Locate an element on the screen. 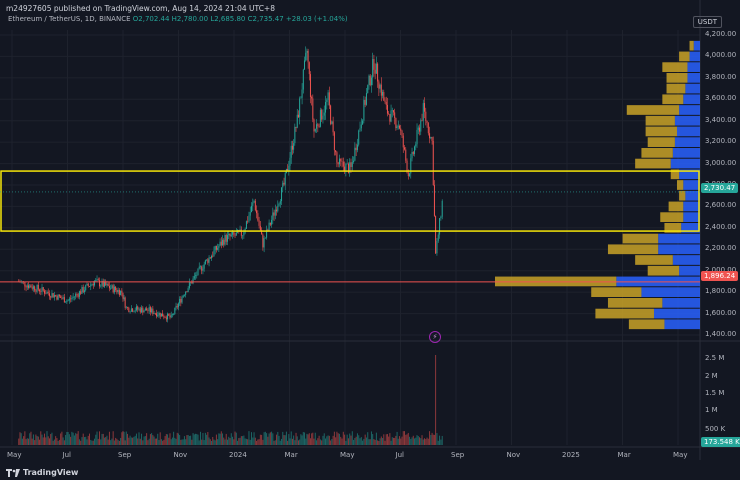 Image resolution: width=740 pixels, height=480 pixels. time-axis-label: May is located at coordinates (14, 455).